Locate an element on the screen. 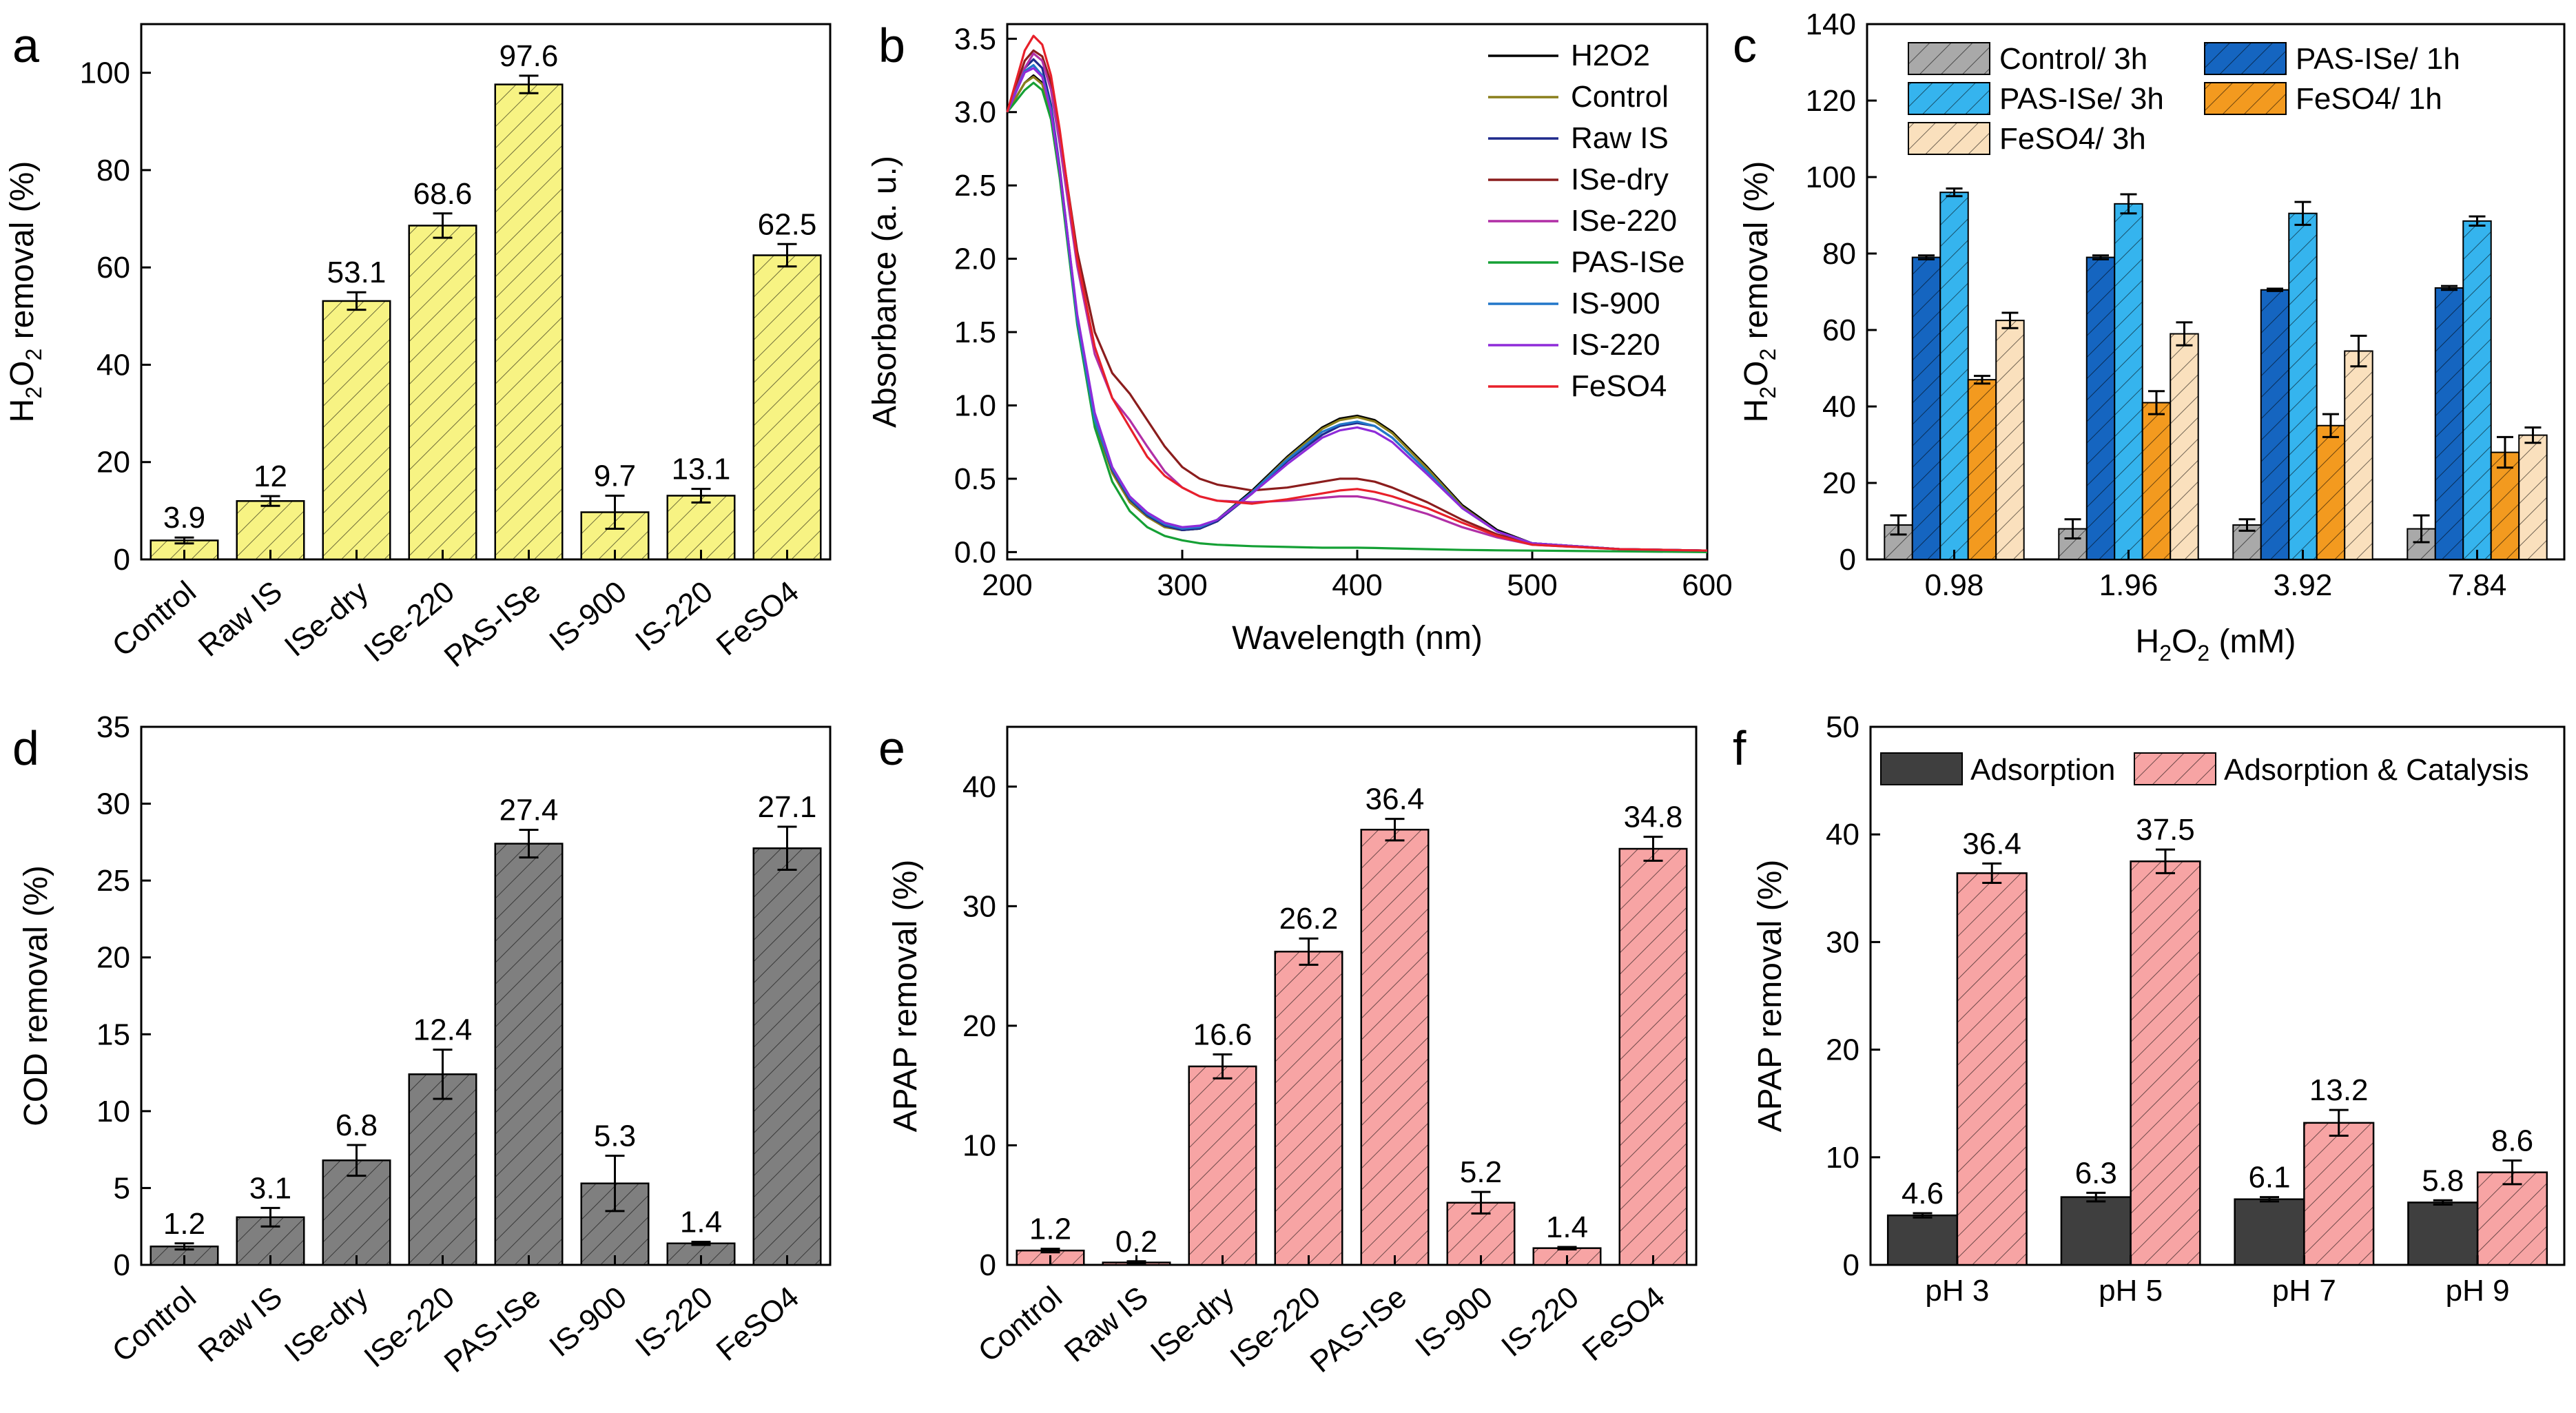  panel-f-axes-frame is located at coordinates (2217, 995).